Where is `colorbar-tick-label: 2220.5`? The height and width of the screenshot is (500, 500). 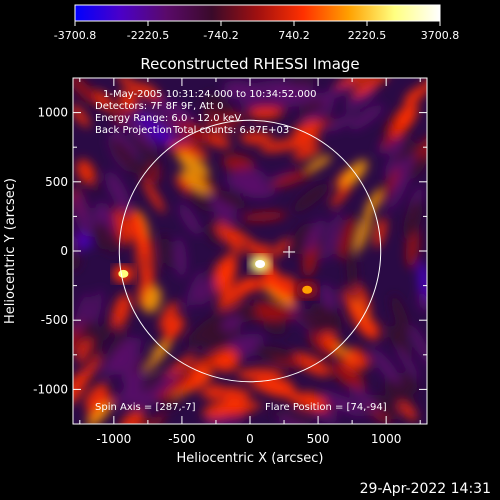 colorbar-tick-label: 2220.5 is located at coordinates (367, 35).